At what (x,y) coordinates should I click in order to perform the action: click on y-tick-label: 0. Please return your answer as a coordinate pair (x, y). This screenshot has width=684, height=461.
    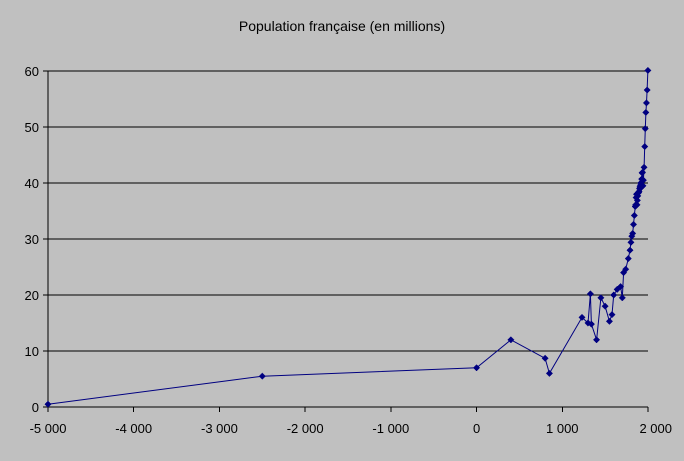
    Looking at the image, I should click on (35, 407).